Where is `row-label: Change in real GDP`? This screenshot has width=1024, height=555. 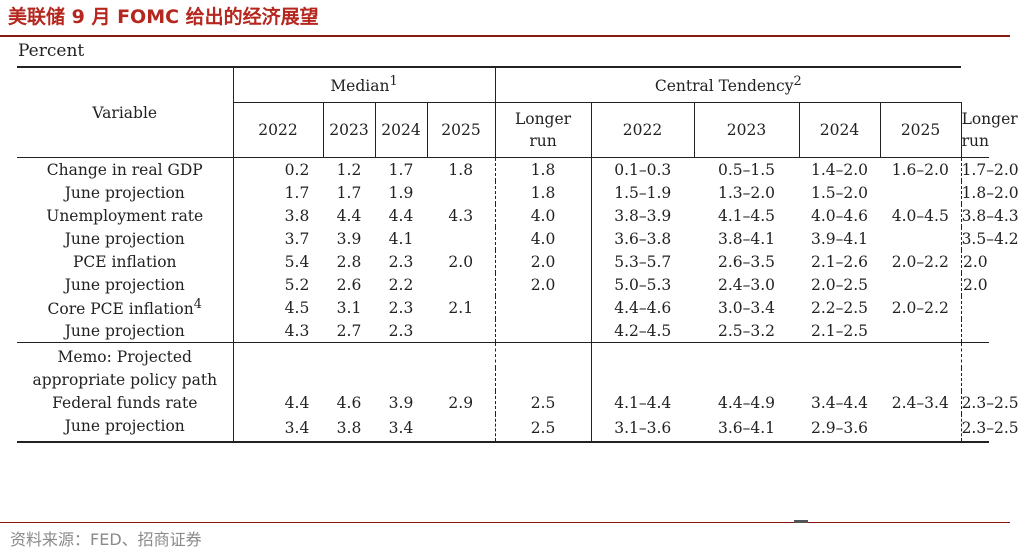 row-label: Change in real GDP is located at coordinates (124, 169).